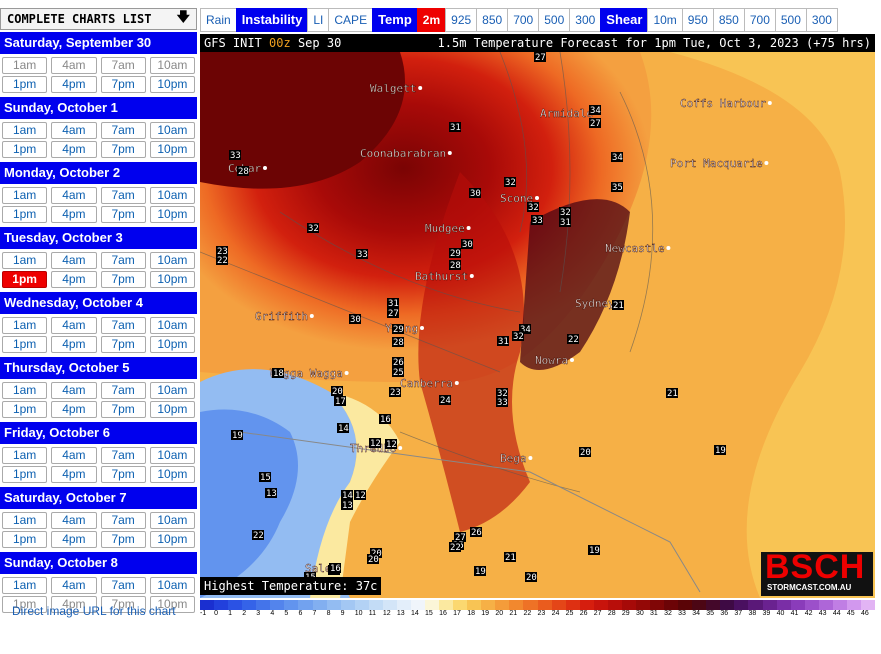 This screenshot has height=654, width=881. Describe the element at coordinates (724, 613) in the screenshot. I see `legend-label: 36` at that location.